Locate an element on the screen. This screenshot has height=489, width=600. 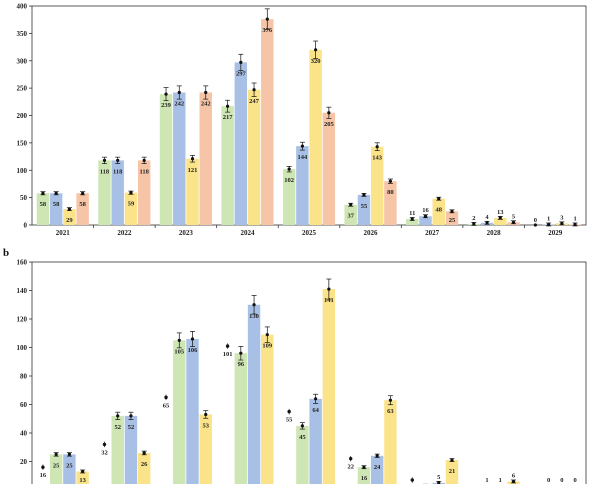
bar-value-label: 29 is located at coordinates (69, 220).